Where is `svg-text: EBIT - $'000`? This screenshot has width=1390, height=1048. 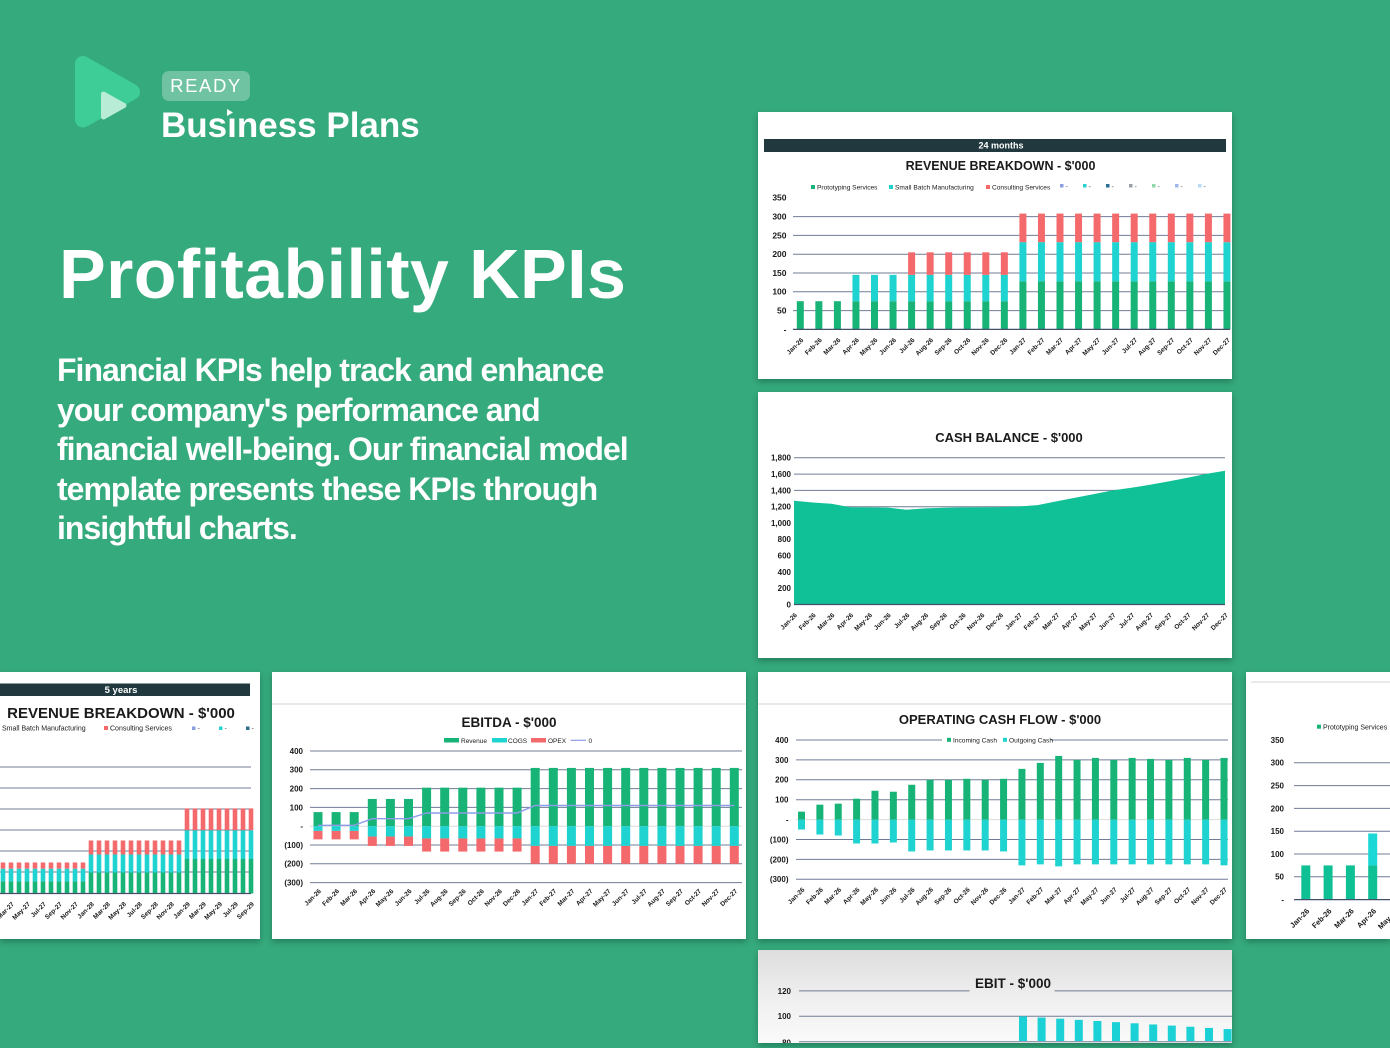
svg-text: EBIT - $'000 is located at coordinates (1013, 983).